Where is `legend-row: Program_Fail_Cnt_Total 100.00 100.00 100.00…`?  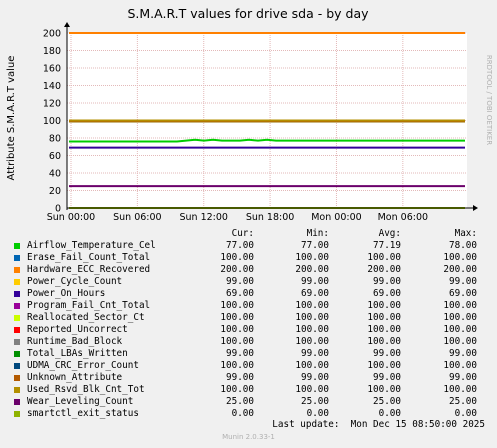
legend-row: Program_Fail_Cnt_Total 100.00 100.00 100.00… is located at coordinates (252, 306).